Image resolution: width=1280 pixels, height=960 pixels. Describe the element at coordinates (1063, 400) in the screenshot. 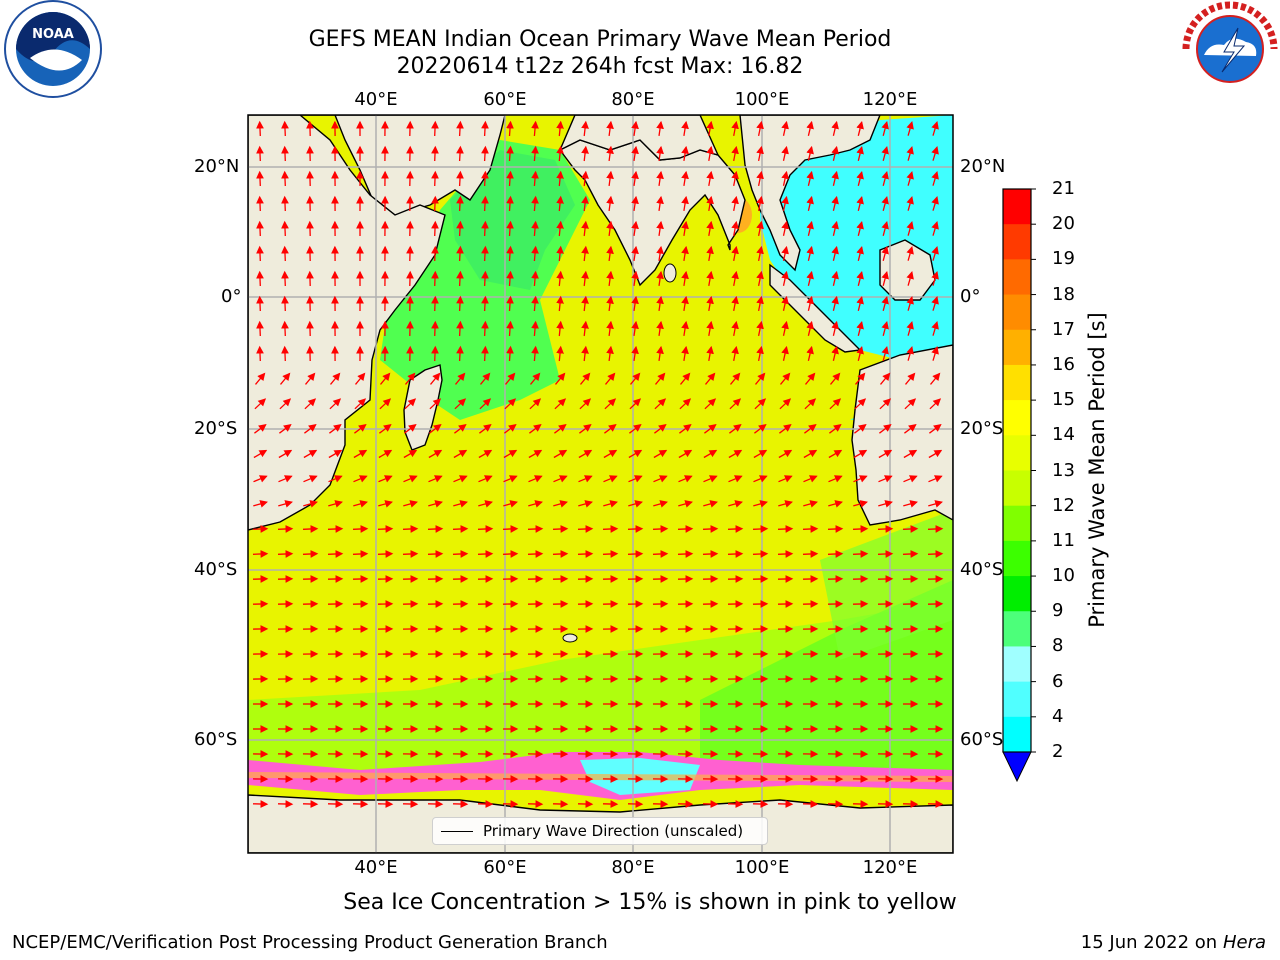

I see `colorbar-tick-label: 15` at that location.